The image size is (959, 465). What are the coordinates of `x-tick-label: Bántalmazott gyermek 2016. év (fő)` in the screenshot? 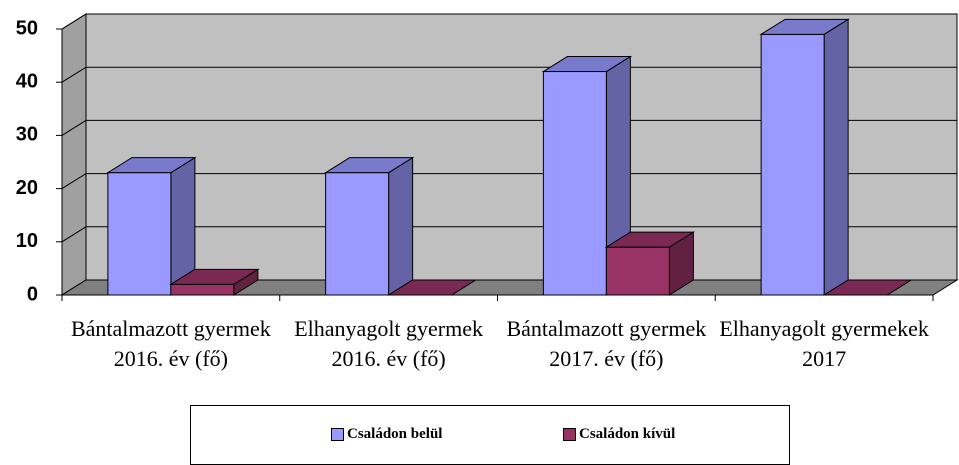 It's located at (170, 343).